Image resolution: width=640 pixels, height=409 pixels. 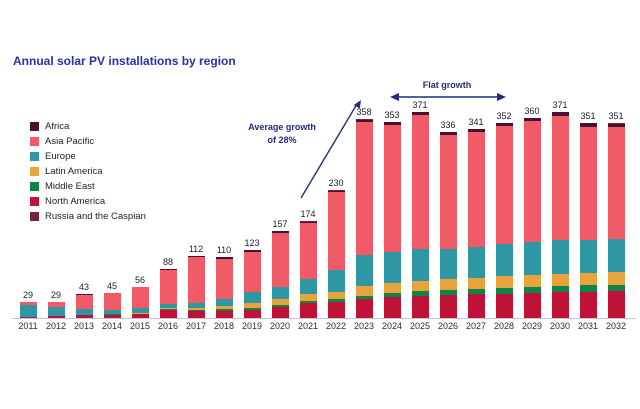 I want to click on bar-column: 56, so click(x=140, y=296).